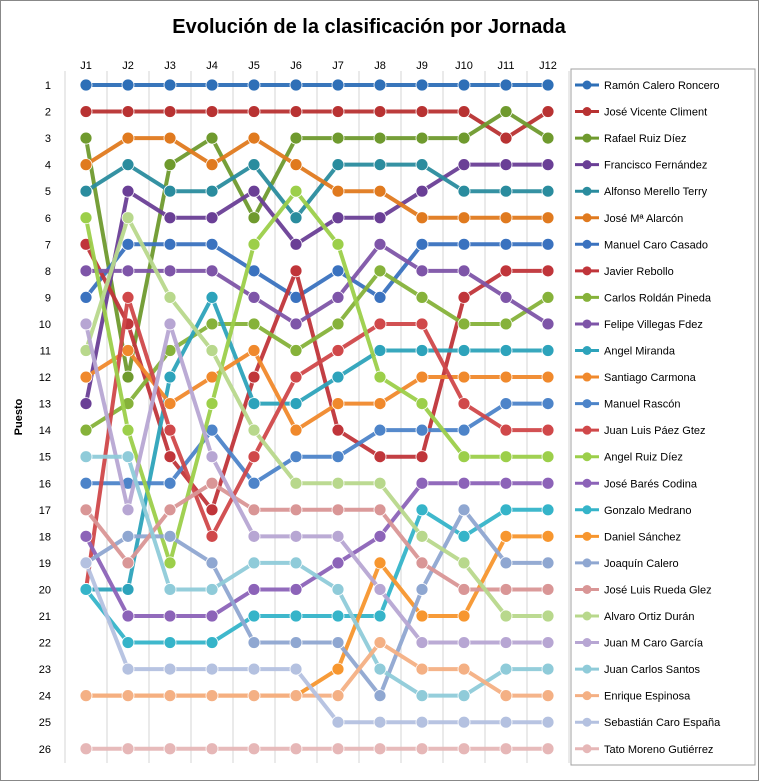 The width and height of the screenshot is (759, 781). I want to click on y-tick-label: 22, so click(45, 644).